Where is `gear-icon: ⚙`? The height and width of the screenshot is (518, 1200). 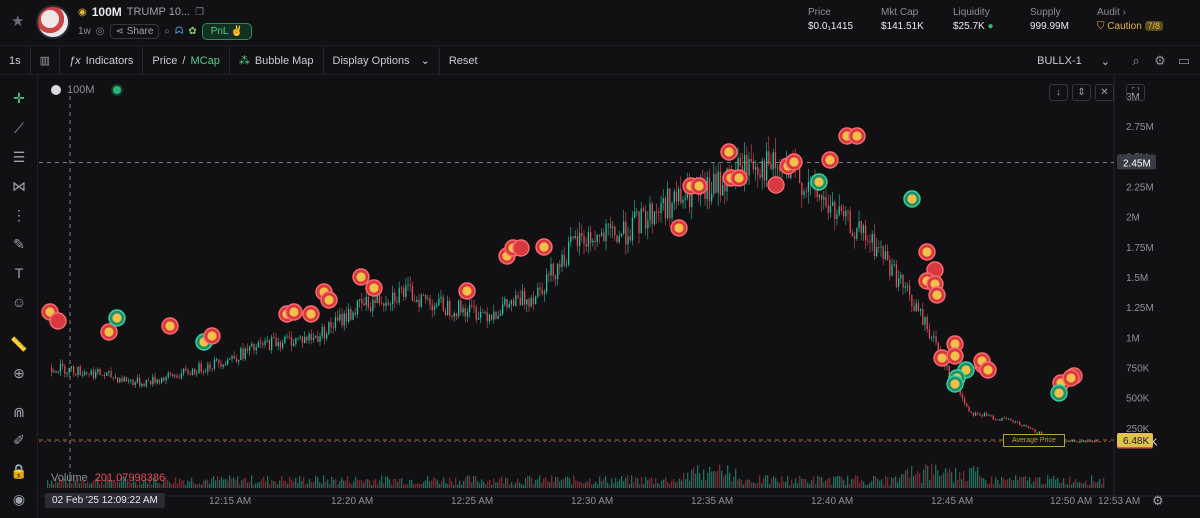
gear-icon: ⚙ is located at coordinates (1160, 60).